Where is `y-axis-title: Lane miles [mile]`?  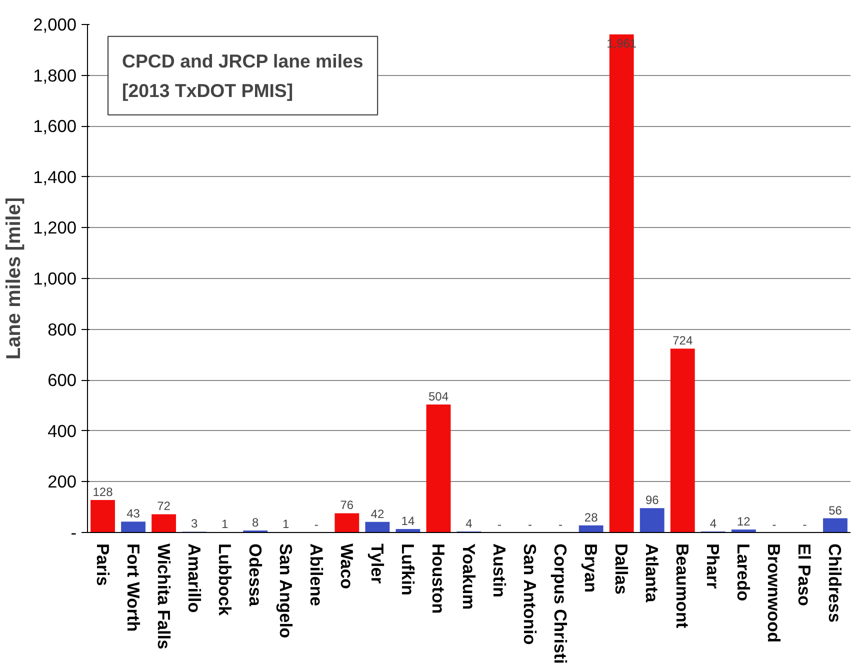
y-axis-title: Lane miles [mile] is located at coordinates (14, 278).